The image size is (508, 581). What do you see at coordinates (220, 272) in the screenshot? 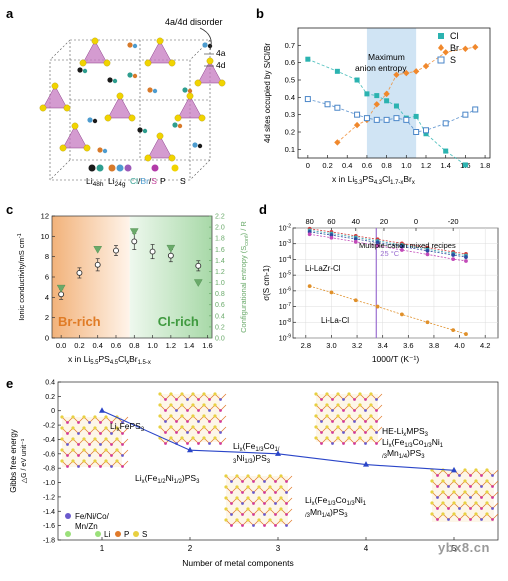
I see `y-right-tick-label: 1.2` at bounding box center [220, 272].